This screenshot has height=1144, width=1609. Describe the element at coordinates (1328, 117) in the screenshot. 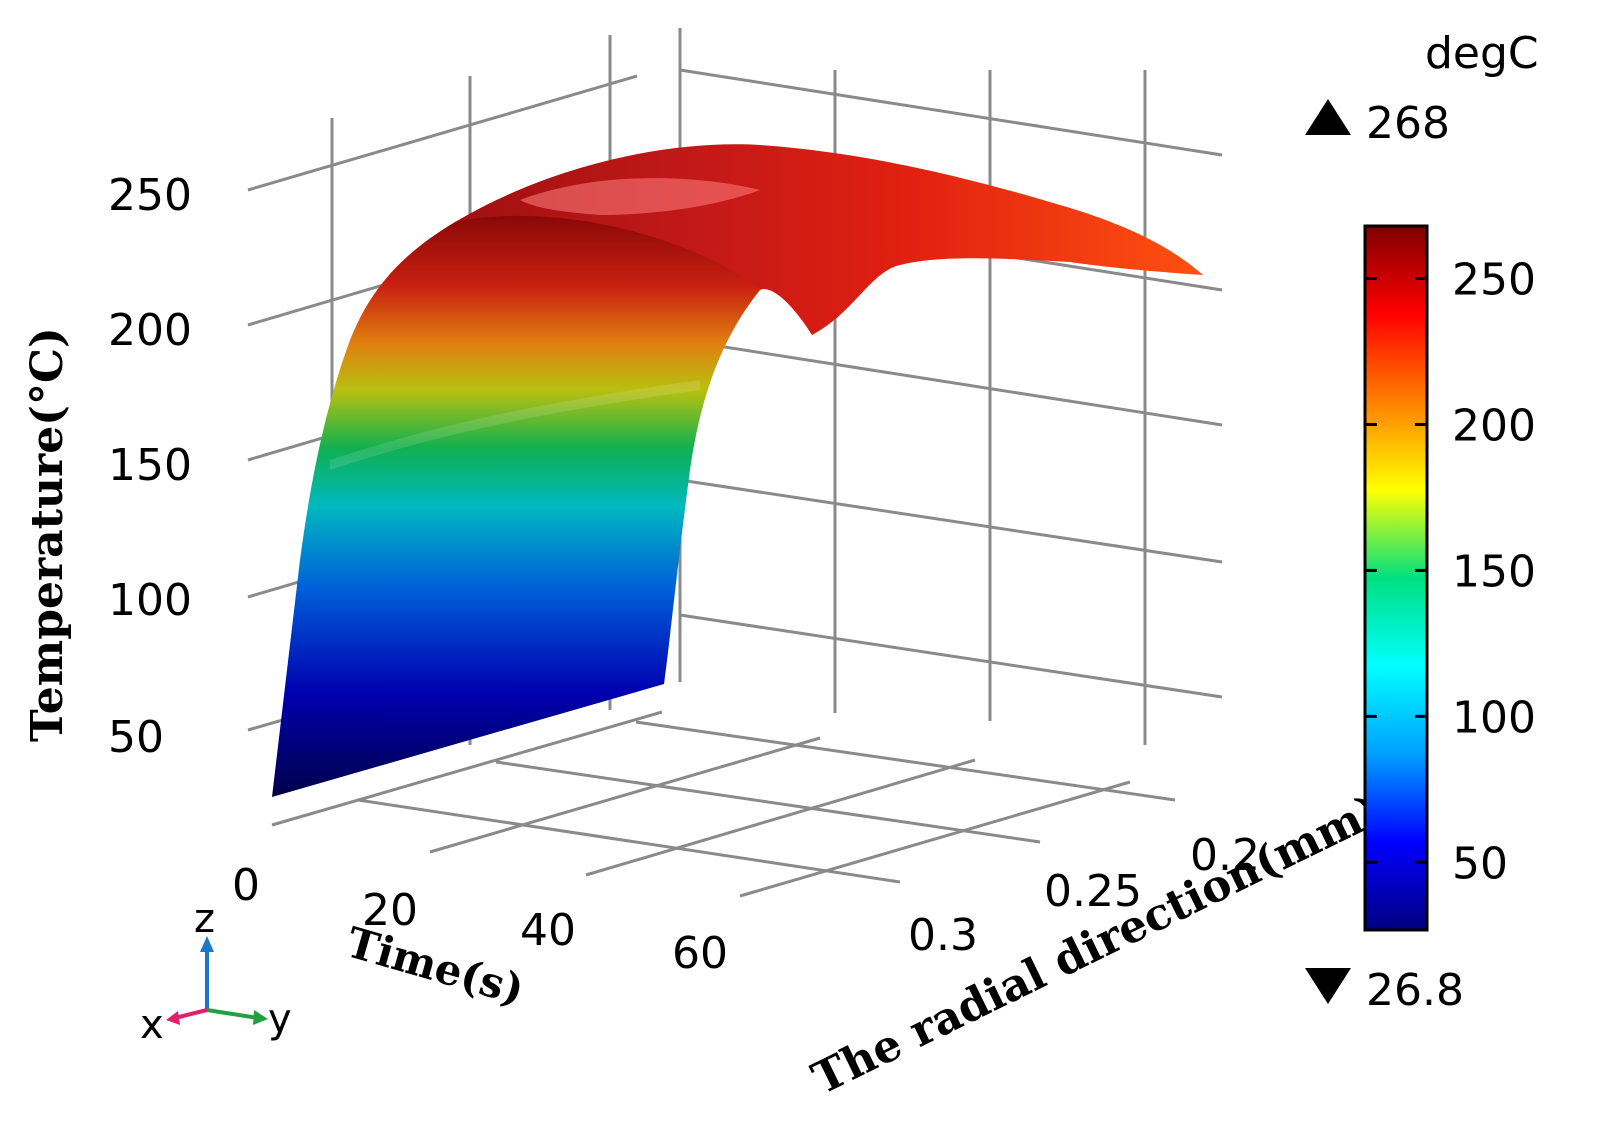

I see `max-triangle-icon` at that location.